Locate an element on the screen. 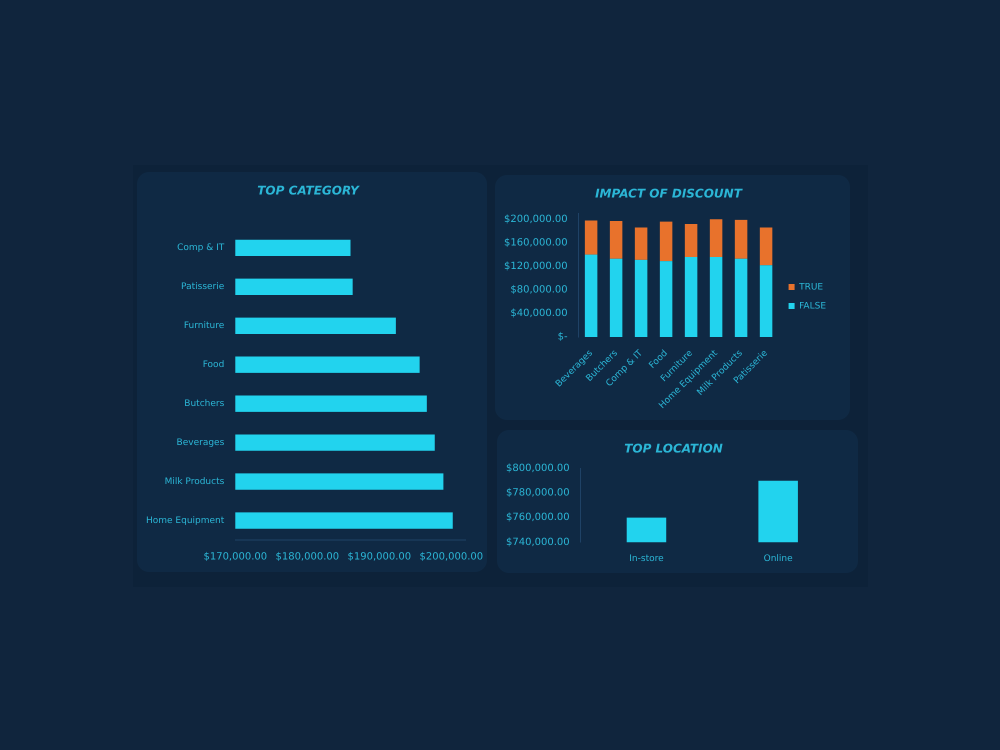  y-tick-label: $740,000.00 is located at coordinates (538, 542).